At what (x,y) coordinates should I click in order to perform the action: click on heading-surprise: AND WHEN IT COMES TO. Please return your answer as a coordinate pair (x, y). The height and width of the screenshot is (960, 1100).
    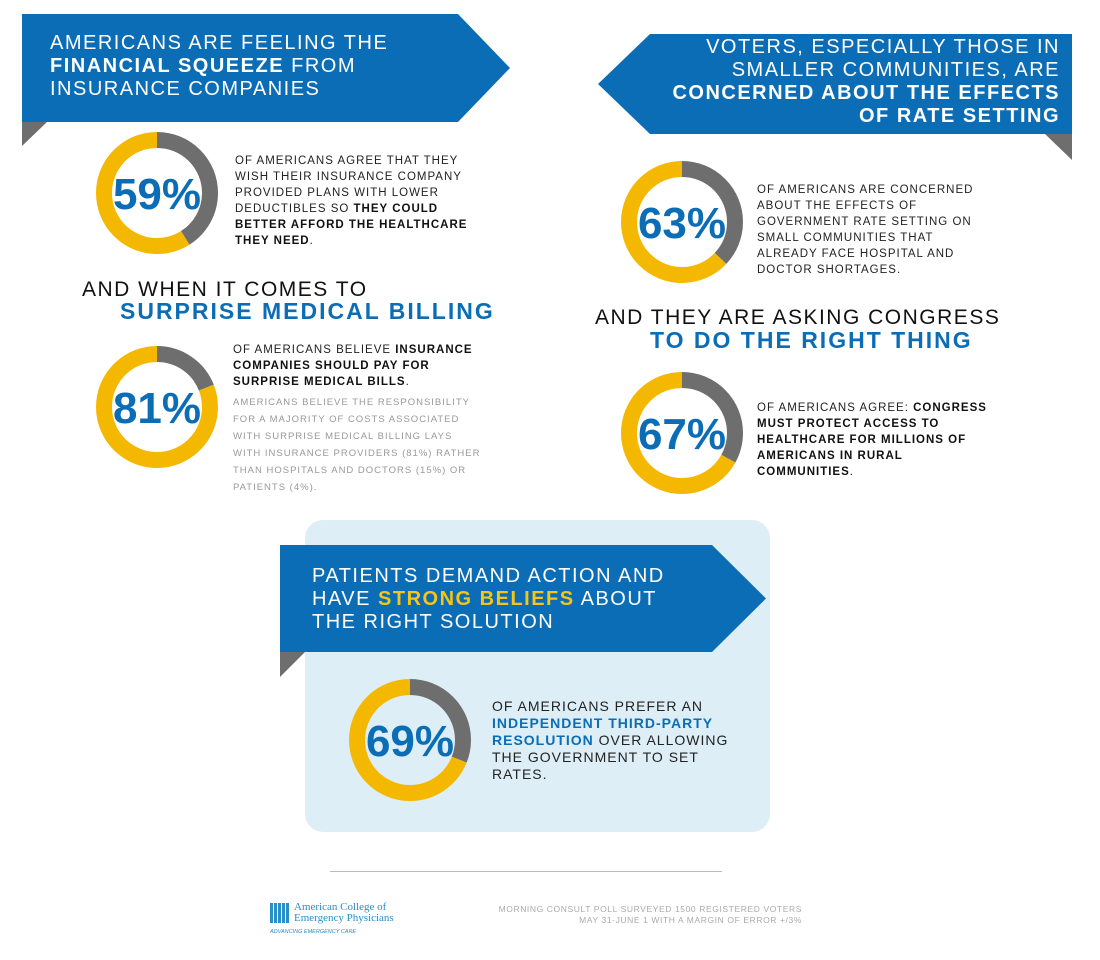
    Looking at the image, I should click on (225, 289).